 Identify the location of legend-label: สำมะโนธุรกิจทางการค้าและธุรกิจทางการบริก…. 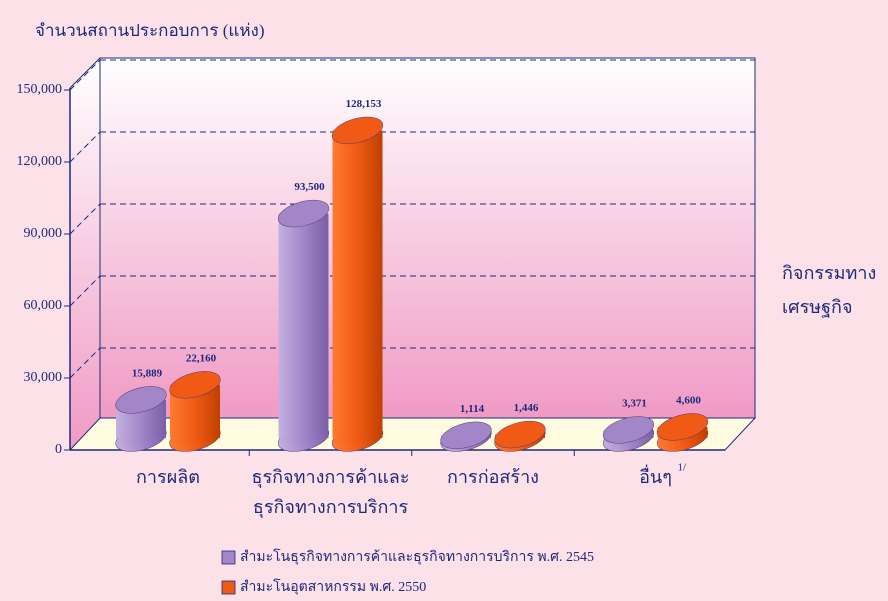
(417, 556).